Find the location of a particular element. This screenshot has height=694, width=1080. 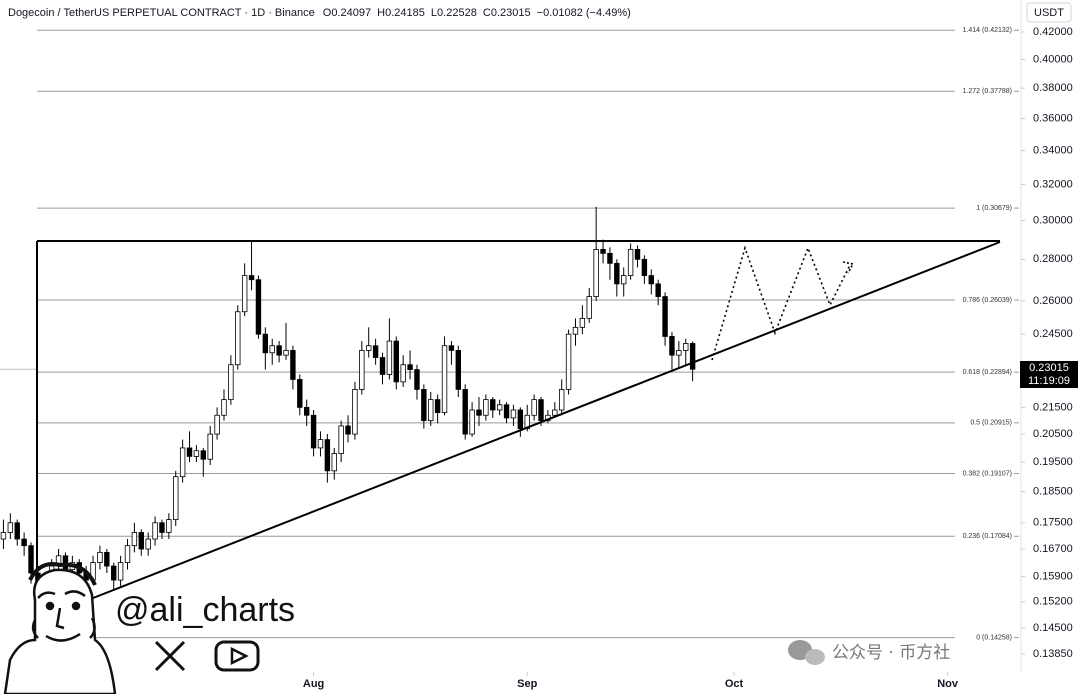

fib-label: 1 (0.30679) is located at coordinates (994, 208).